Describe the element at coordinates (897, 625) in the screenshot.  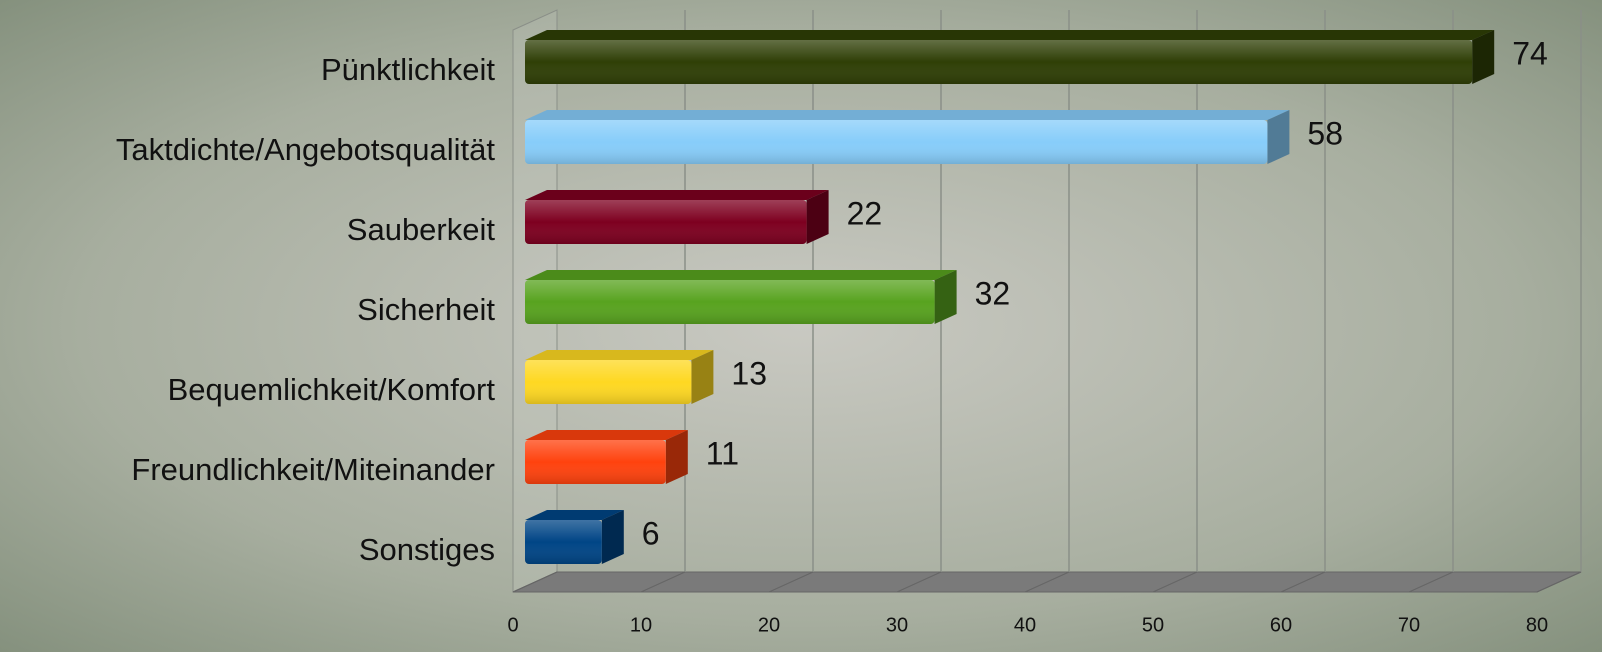
I see `x-tick-label: 30` at that location.